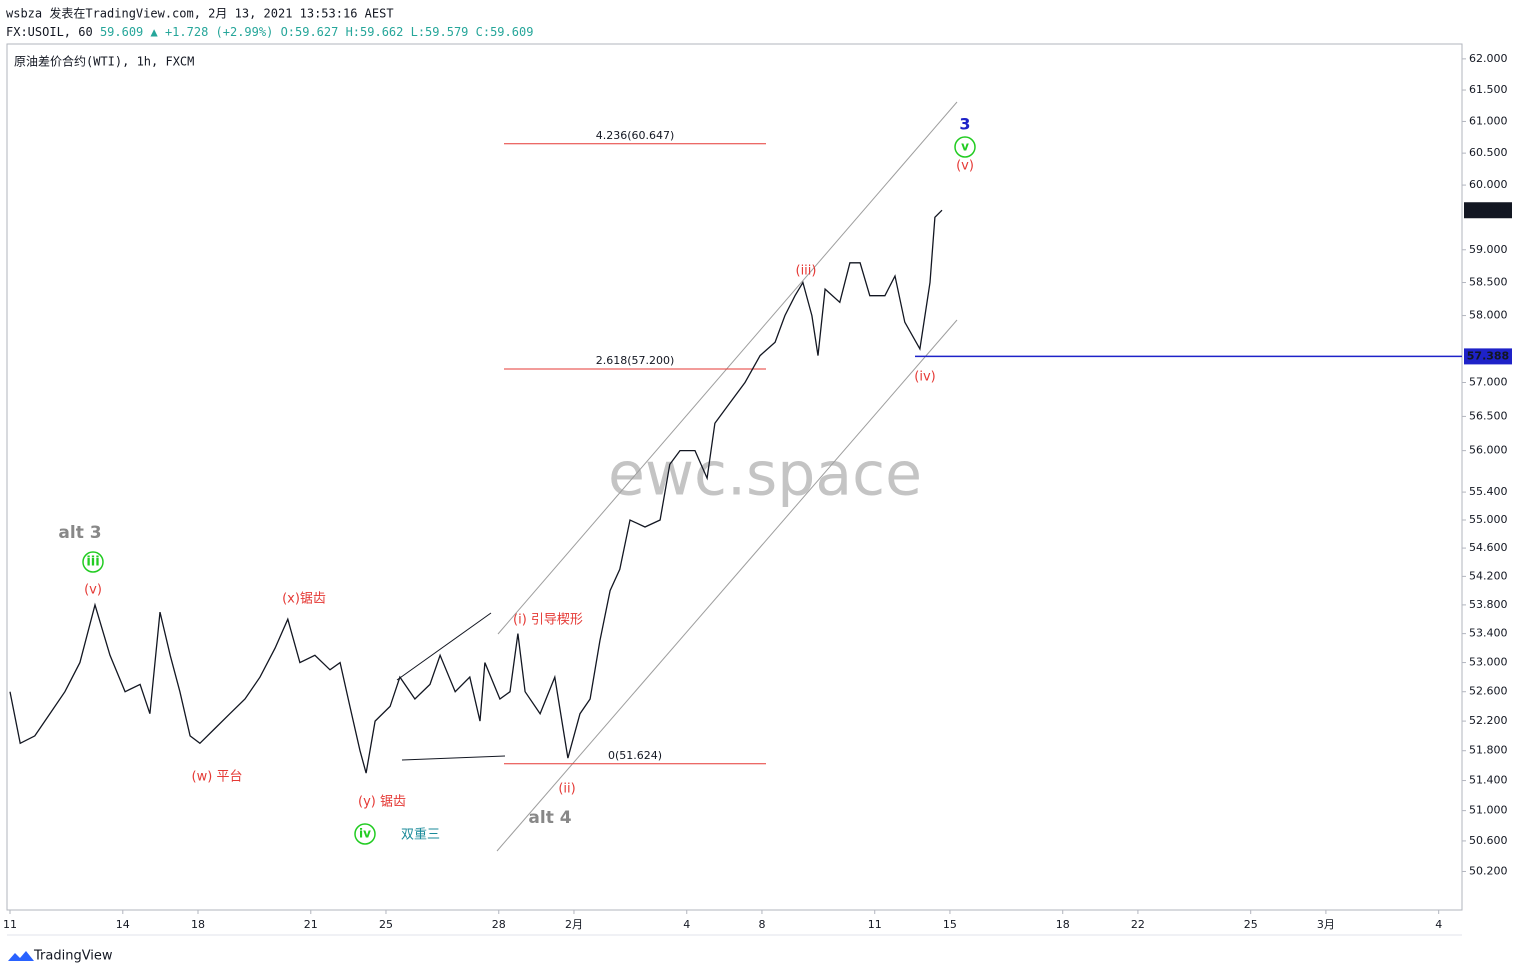 The width and height of the screenshot is (1532, 974). What do you see at coordinates (304, 599) in the screenshot?
I see `wave-label: (x)锯齿` at bounding box center [304, 599].